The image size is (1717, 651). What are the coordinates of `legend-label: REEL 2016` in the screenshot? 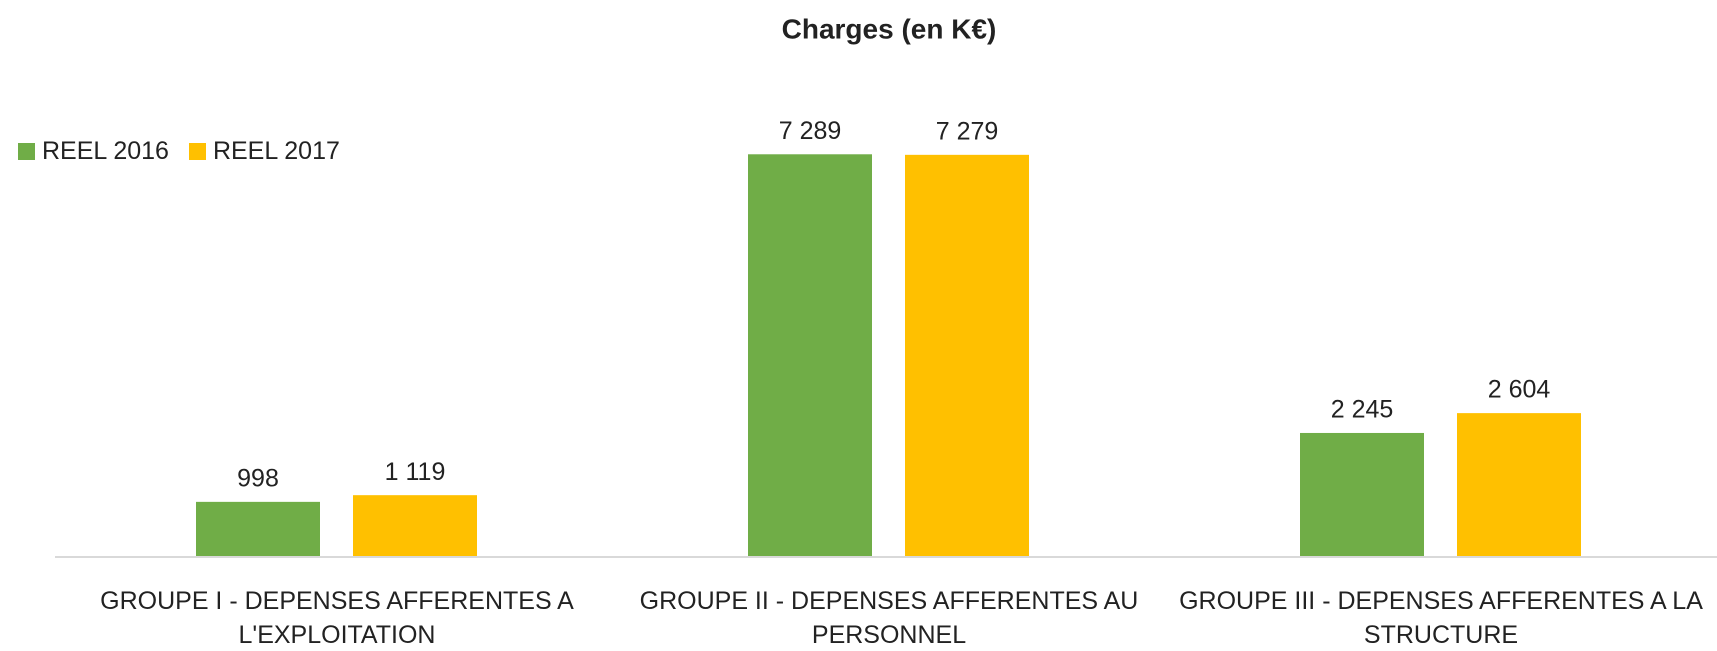 It's located at (105, 151).